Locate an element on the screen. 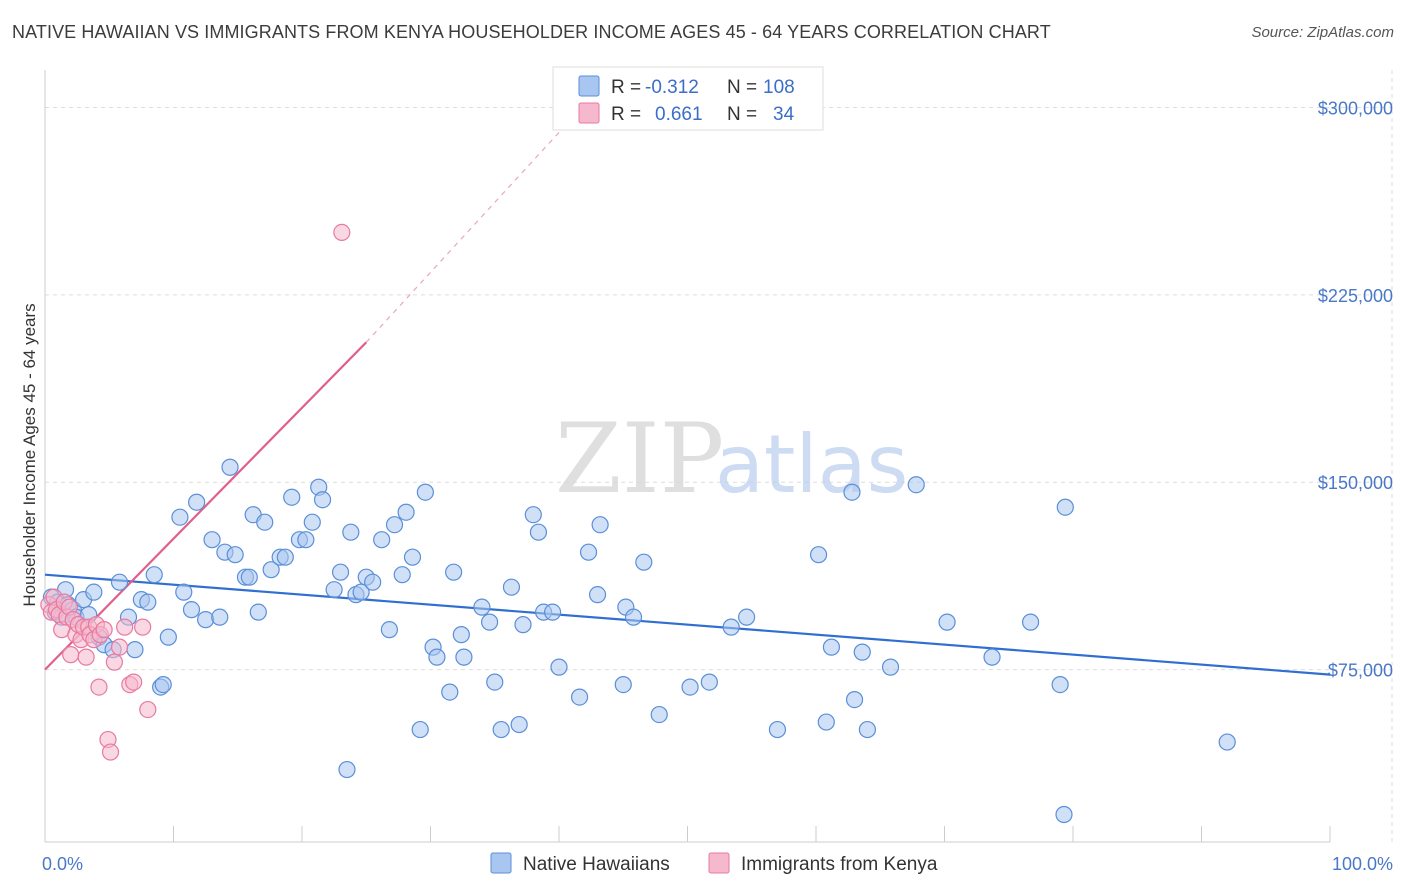 The image size is (1406, 892). legend-swatch-native-hawaiians is located at coordinates (501, 863).